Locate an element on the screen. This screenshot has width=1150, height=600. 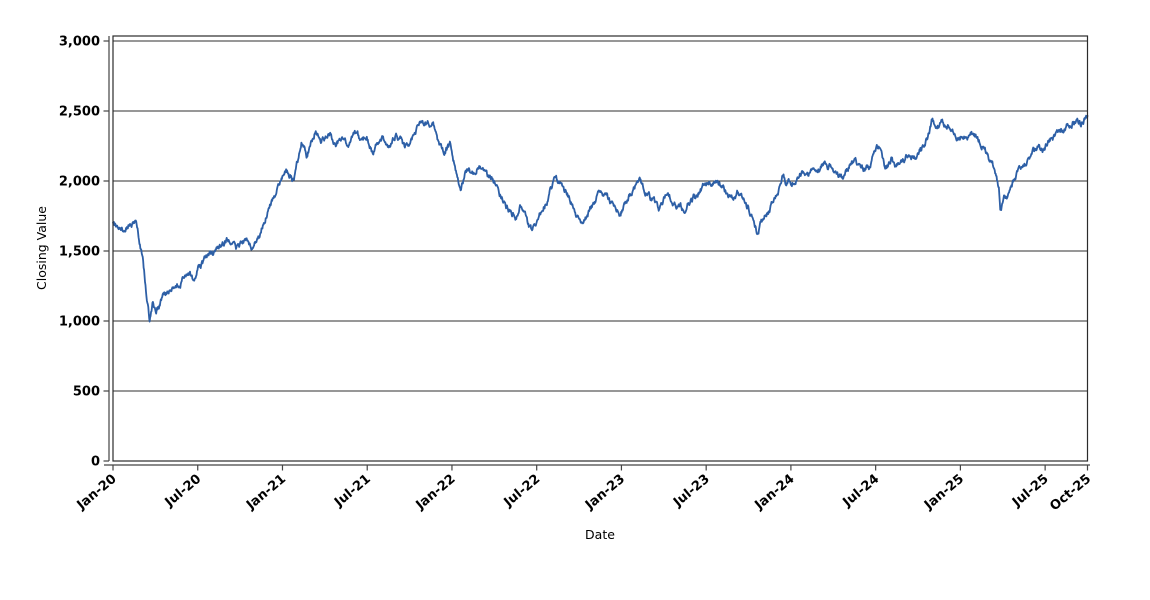
x-axis-title: Date is located at coordinates (600, 534).